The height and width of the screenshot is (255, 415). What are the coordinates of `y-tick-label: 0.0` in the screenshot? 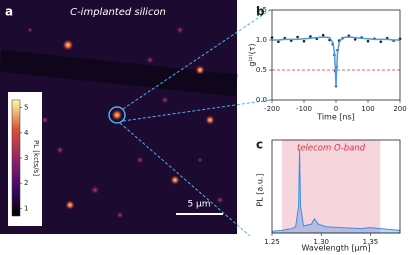 It's located at (261, 100).